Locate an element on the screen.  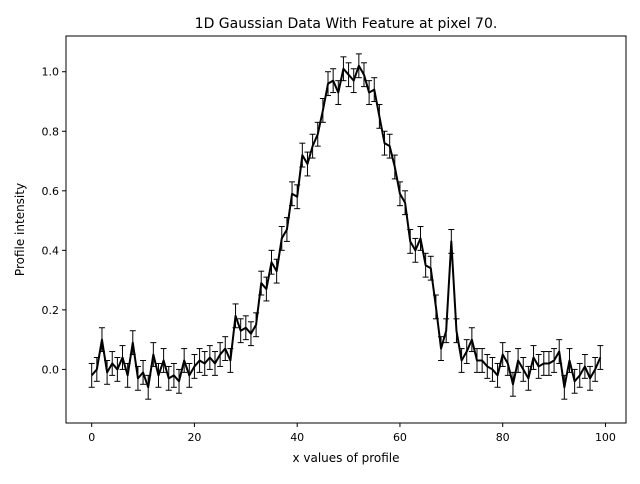
y-tick-label: 0.8 is located at coordinates (51, 131).